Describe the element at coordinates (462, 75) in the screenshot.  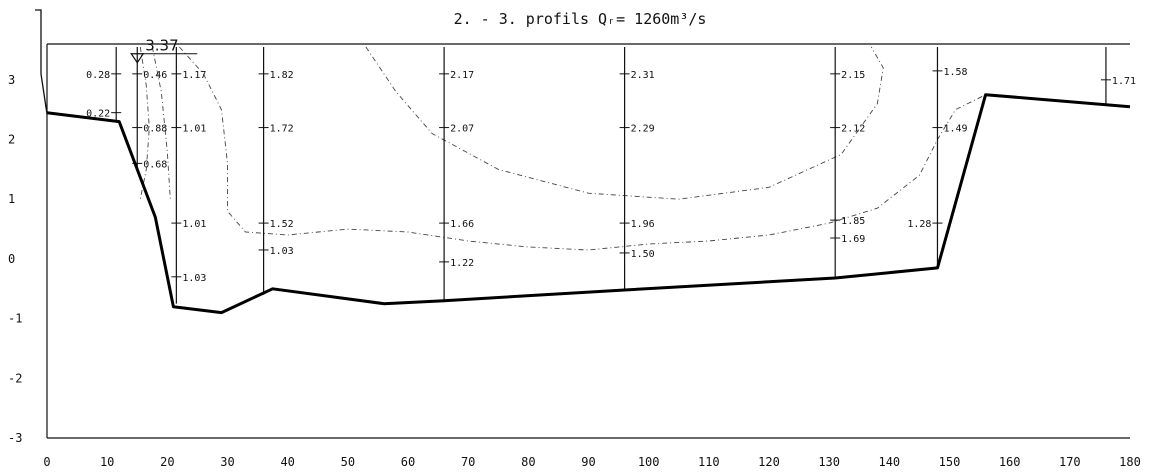
I see `velocity-reading-label: 2.17` at that location.